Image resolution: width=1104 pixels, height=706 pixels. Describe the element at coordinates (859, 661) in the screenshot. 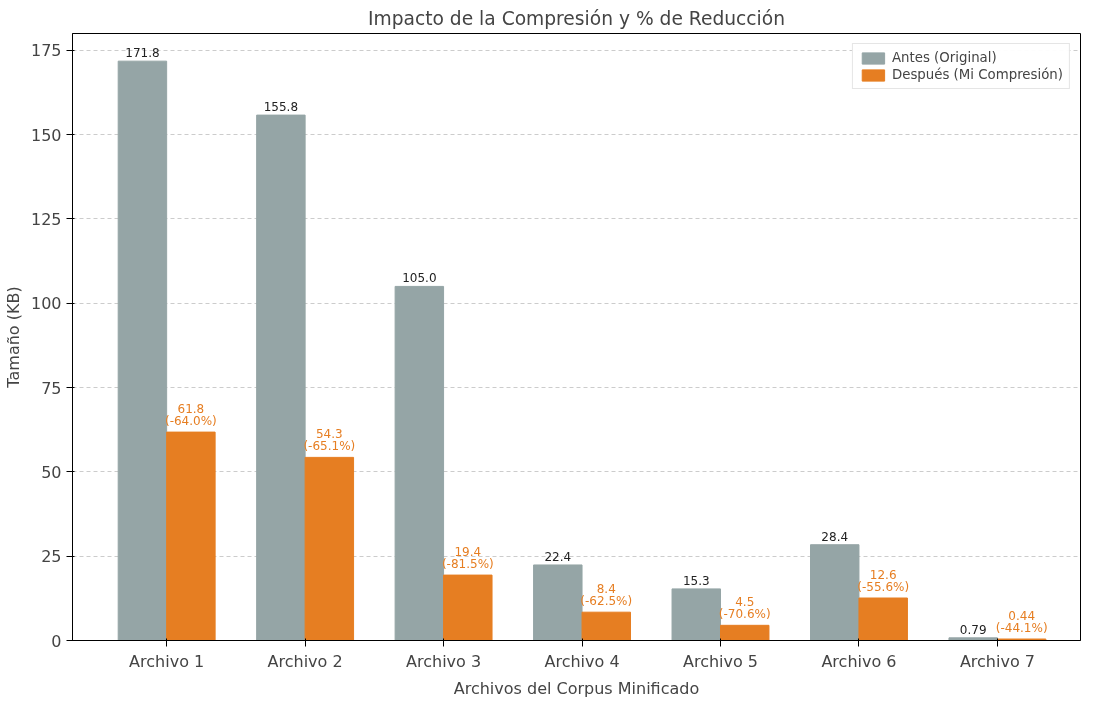

I see `x-tick-label: Archivo 6` at that location.